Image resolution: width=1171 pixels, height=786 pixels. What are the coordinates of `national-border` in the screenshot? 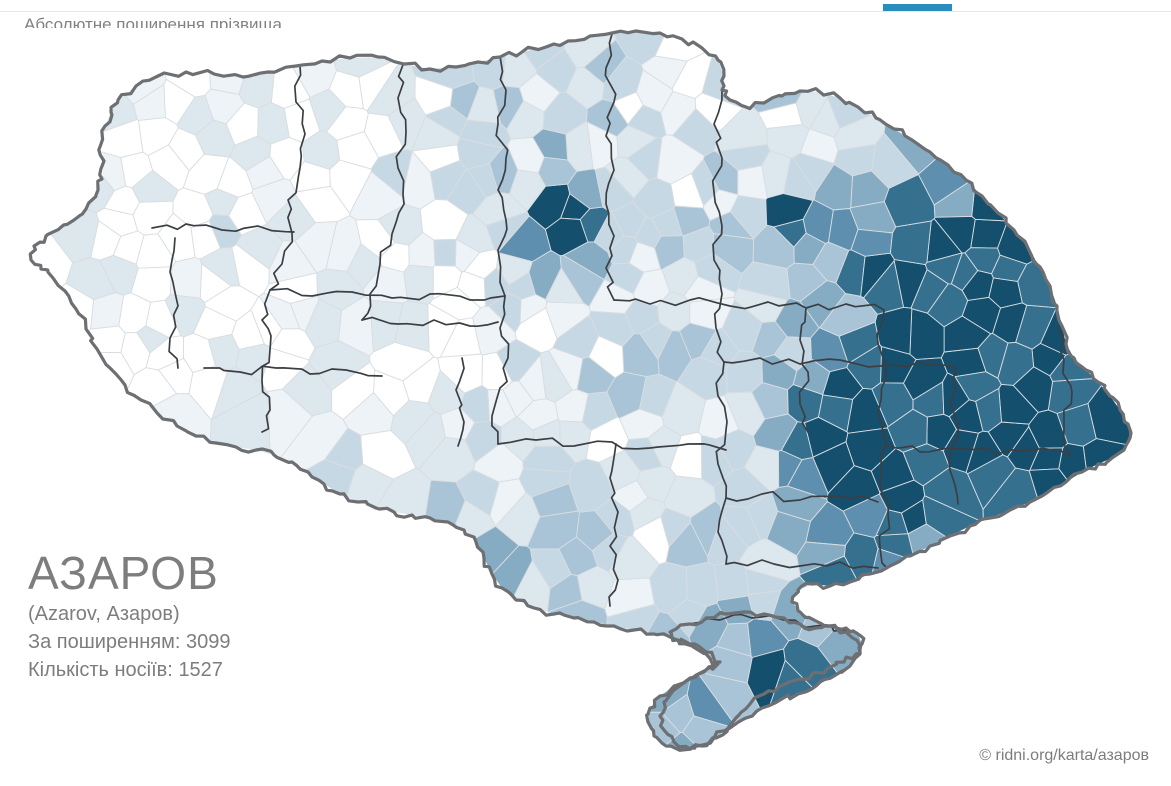 It's located at (762, 680).